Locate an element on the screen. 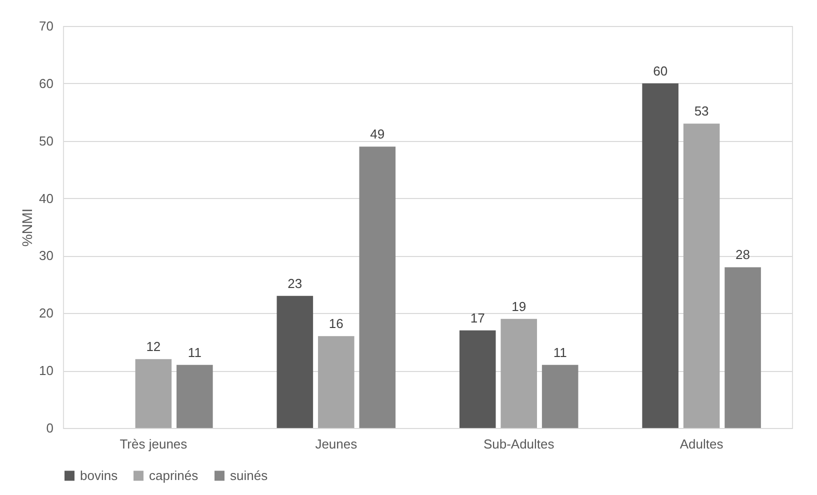  legend-label: caprinés is located at coordinates (174, 475).